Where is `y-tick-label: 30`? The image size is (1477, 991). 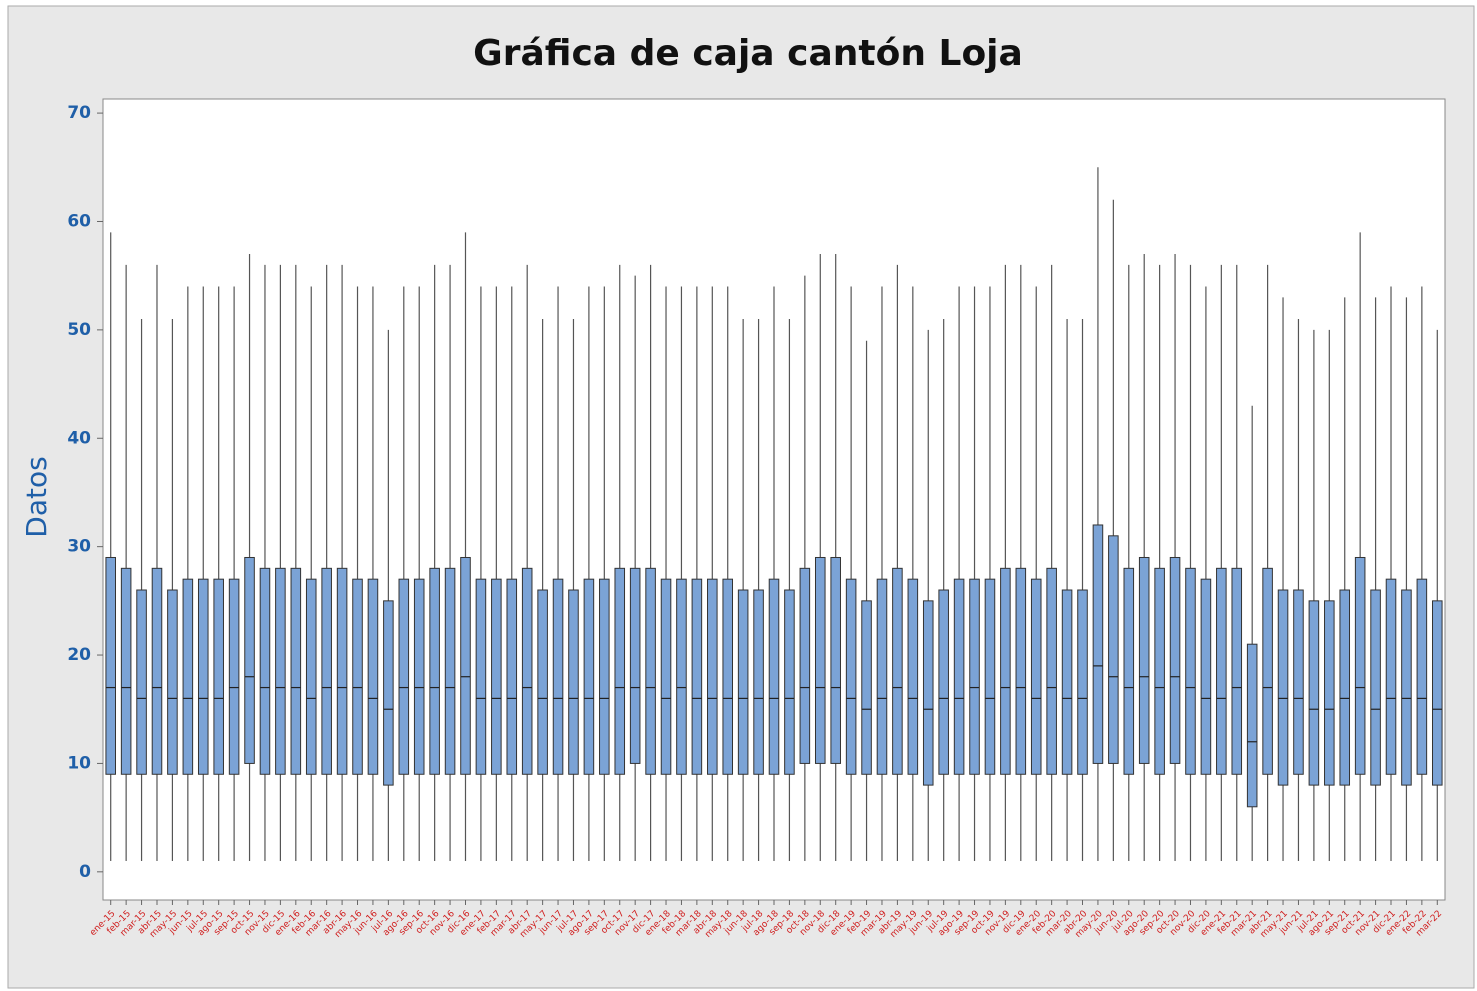
y-tick-label: 30 is located at coordinates (79, 547).